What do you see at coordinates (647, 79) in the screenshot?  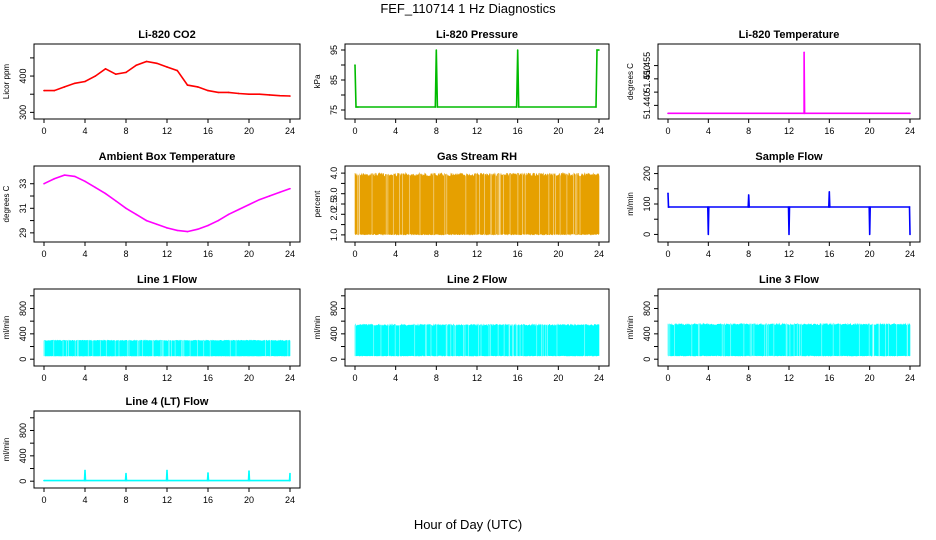 I see `y-tick-label: 51.450` at bounding box center [647, 79].